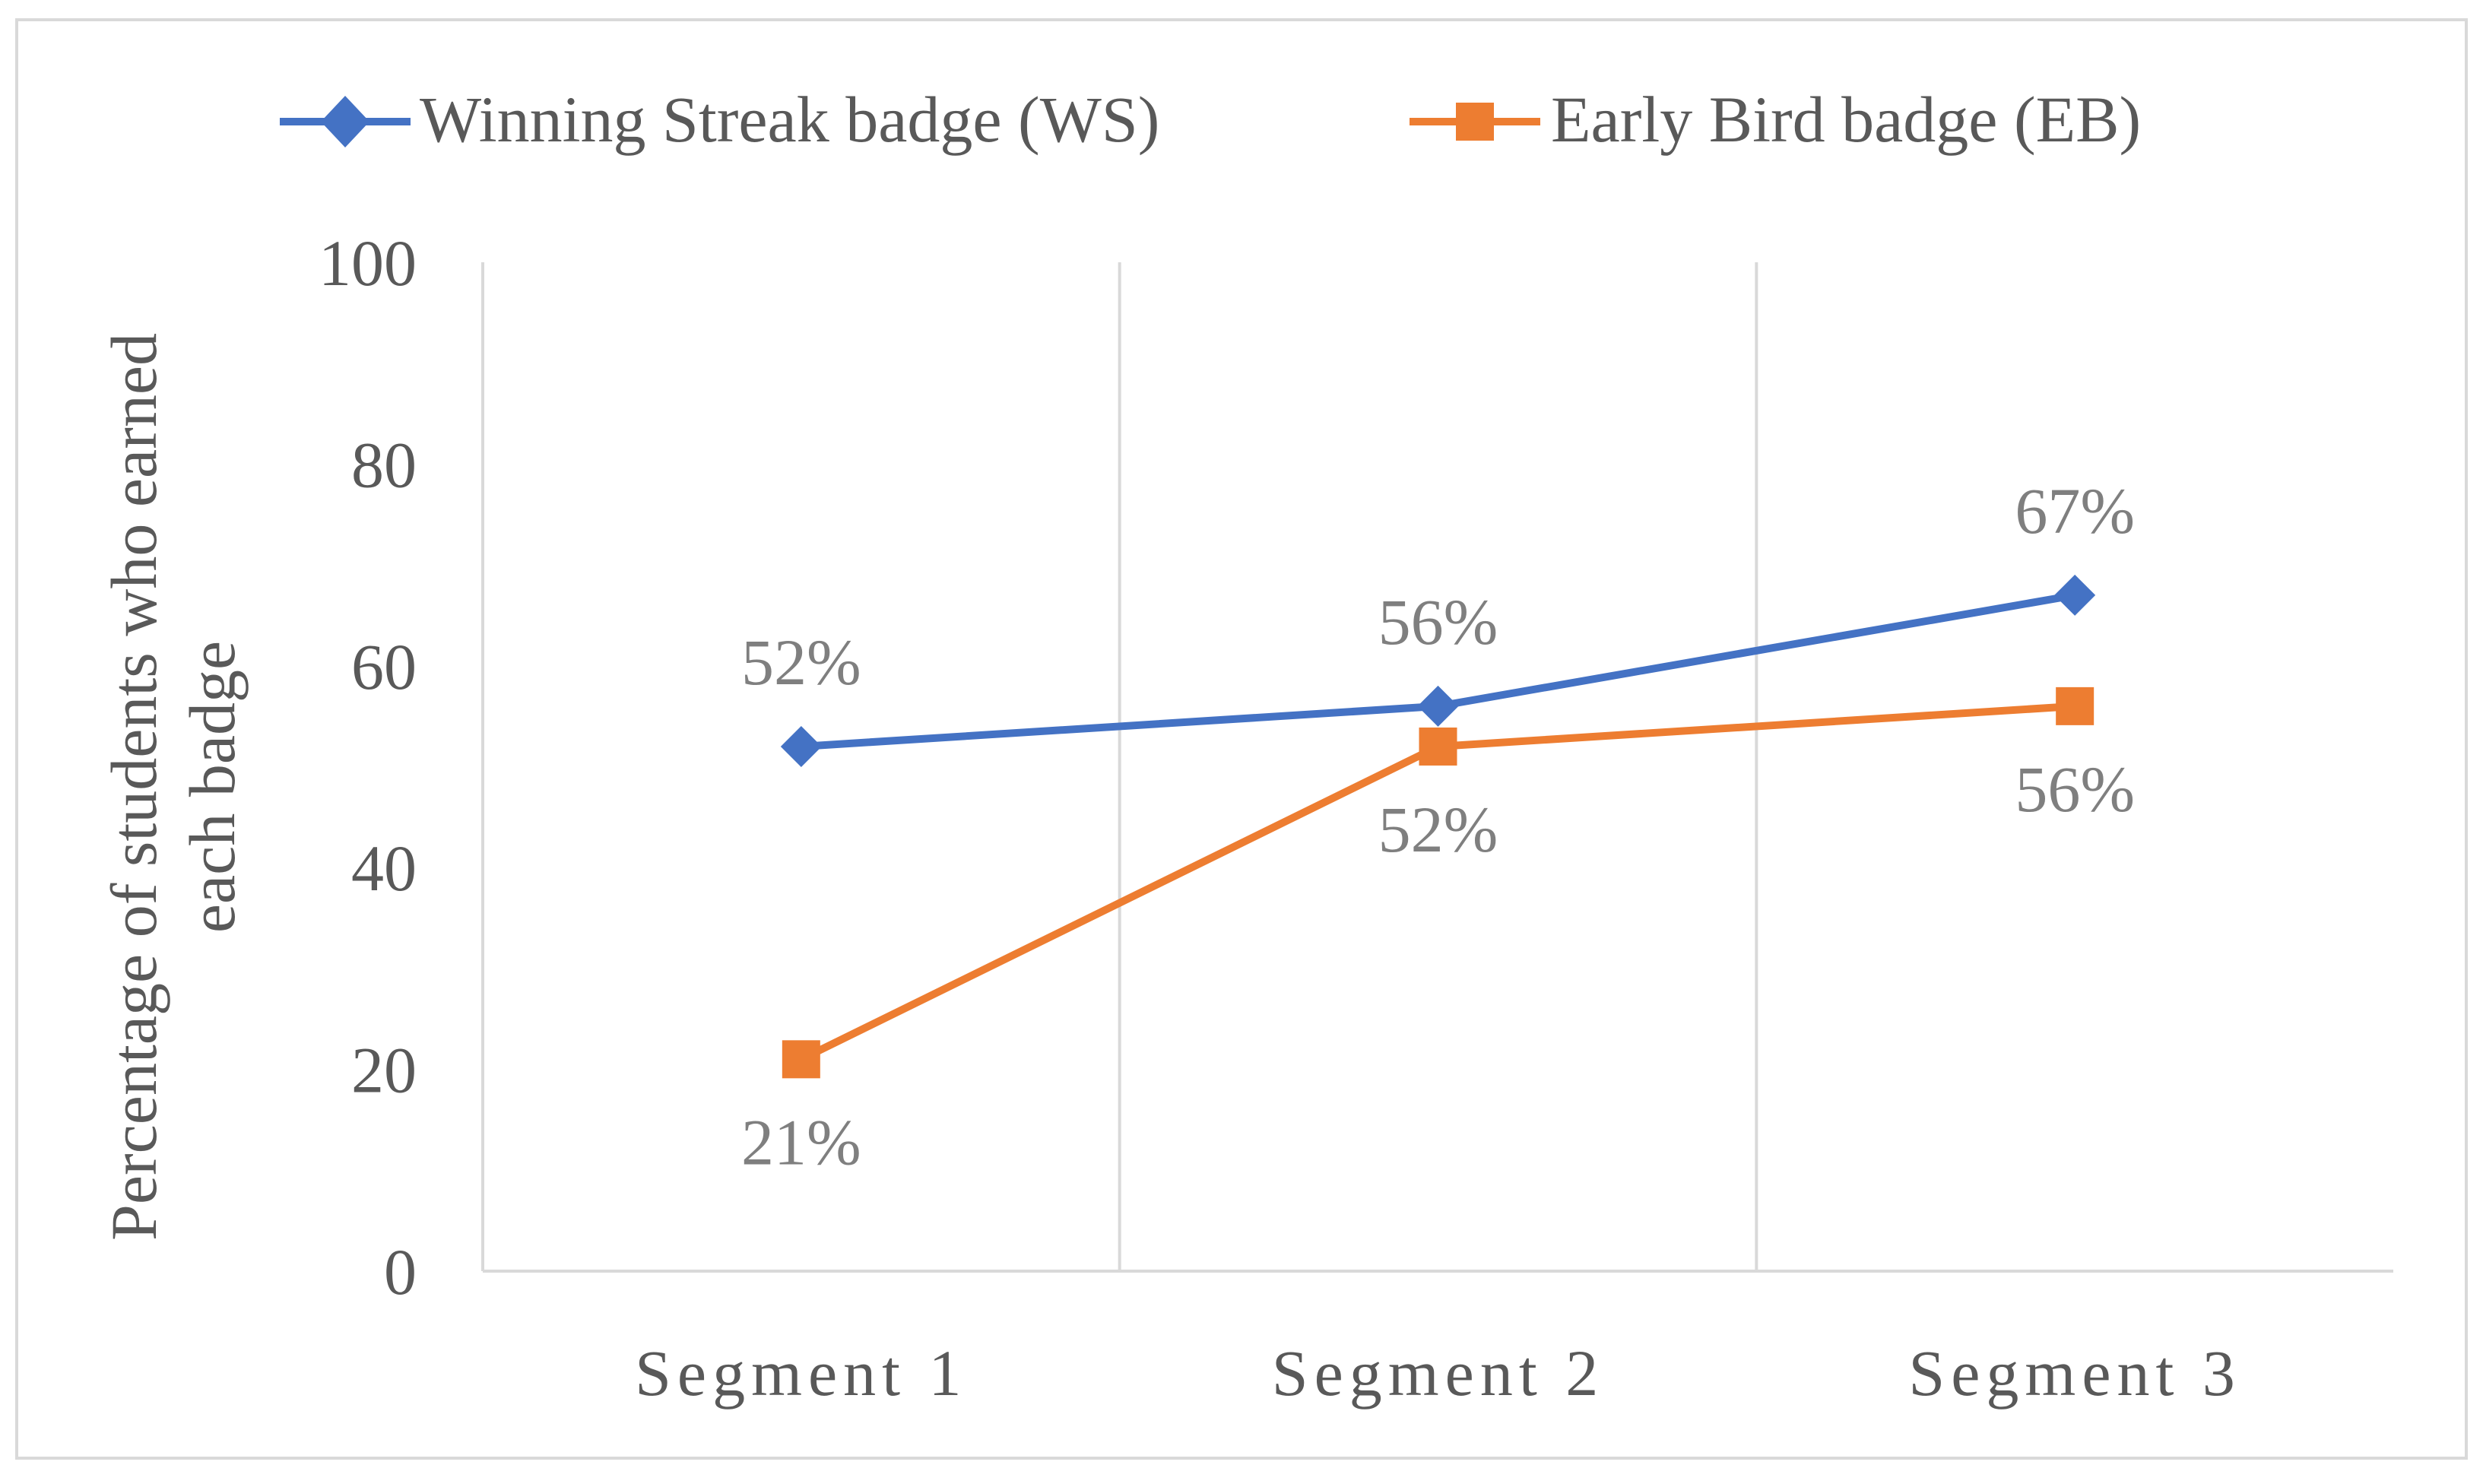 This screenshot has height=1484, width=2483. I want to click on y-tick-label: 20, so click(384, 1070).